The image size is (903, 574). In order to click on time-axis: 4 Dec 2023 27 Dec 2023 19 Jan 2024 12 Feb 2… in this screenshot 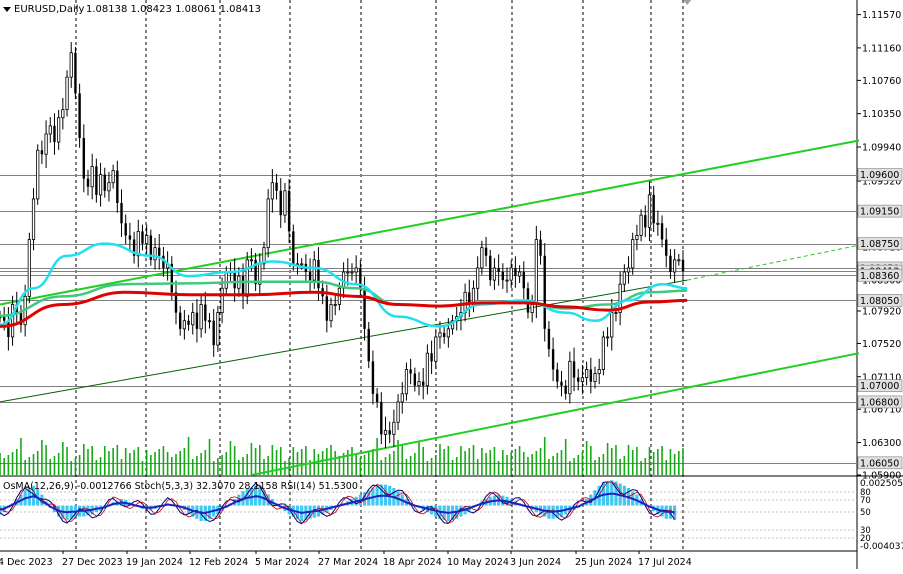, I will do `click(346, 559)`.